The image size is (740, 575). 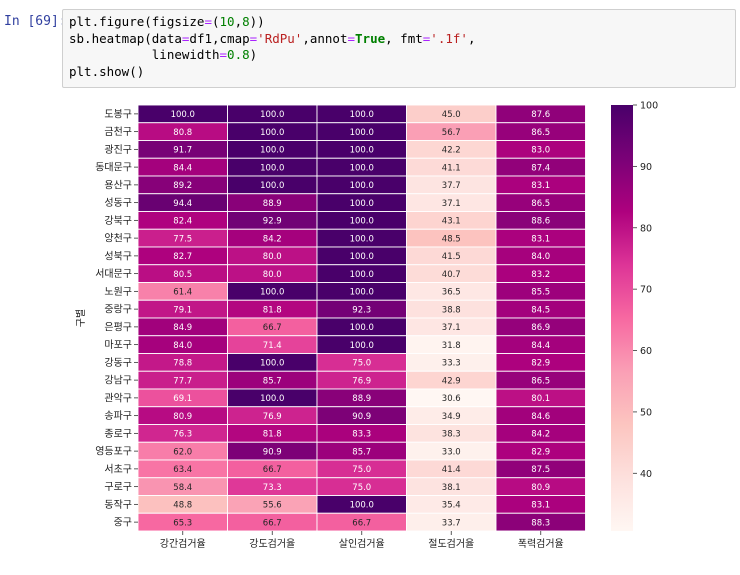 What do you see at coordinates (144, 54) in the screenshot?
I see `code-token: linewidth` at bounding box center [144, 54].